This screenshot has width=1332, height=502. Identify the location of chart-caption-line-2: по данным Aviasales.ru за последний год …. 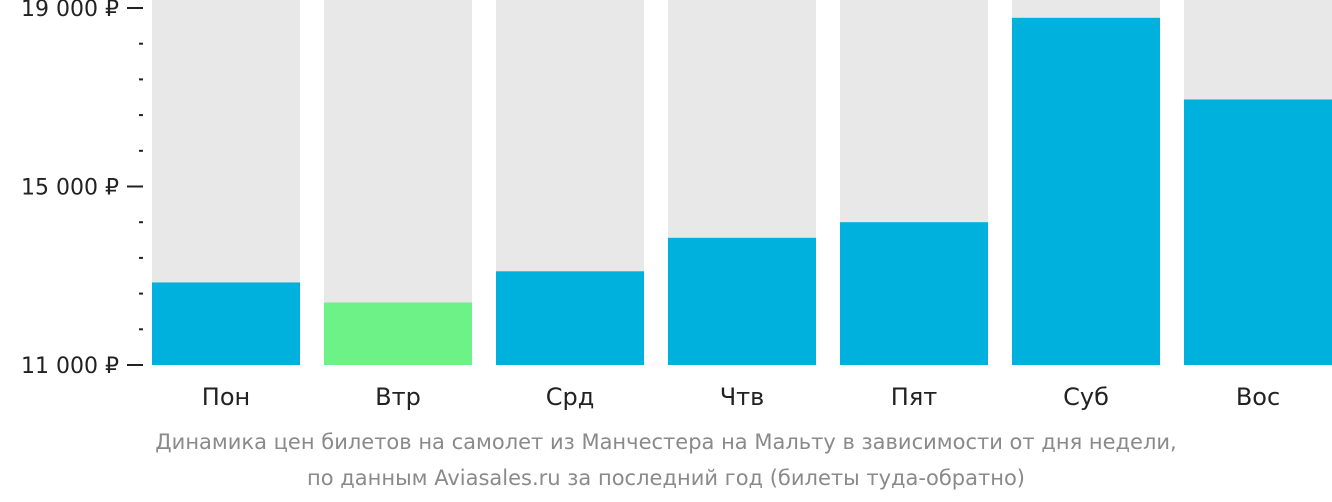
(666, 478).